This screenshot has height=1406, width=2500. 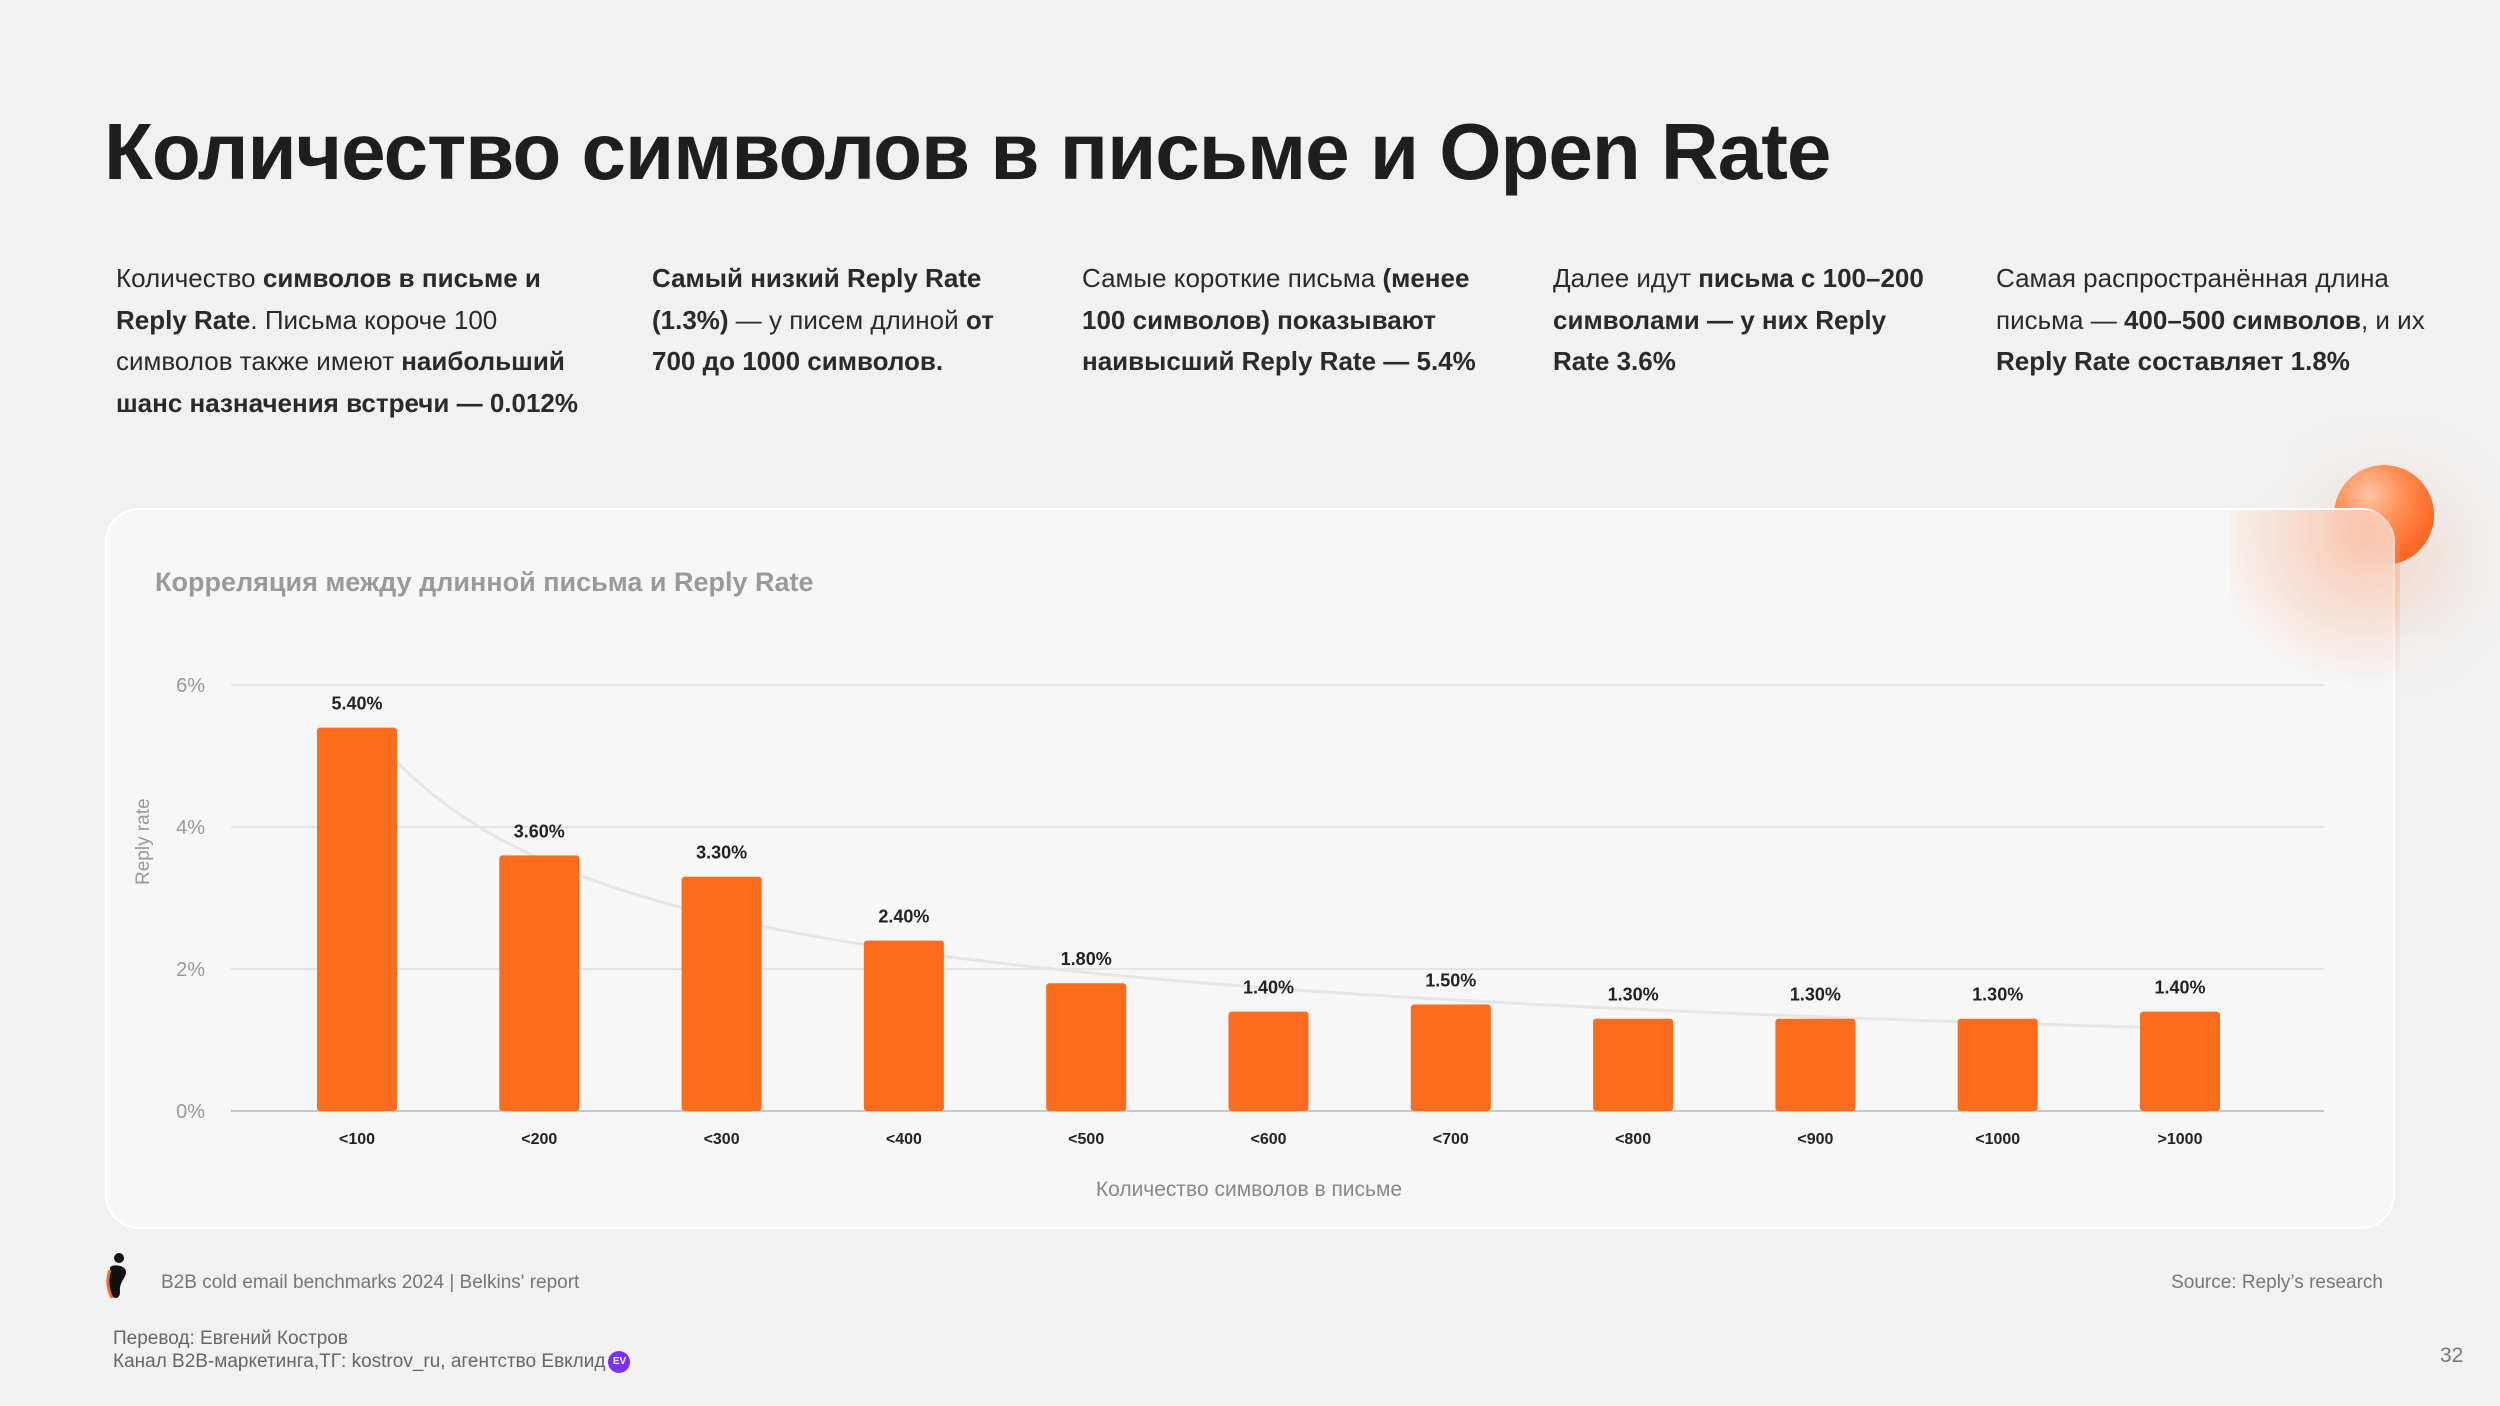 I want to click on x-tick-label: <700, so click(x=1451, y=1139).